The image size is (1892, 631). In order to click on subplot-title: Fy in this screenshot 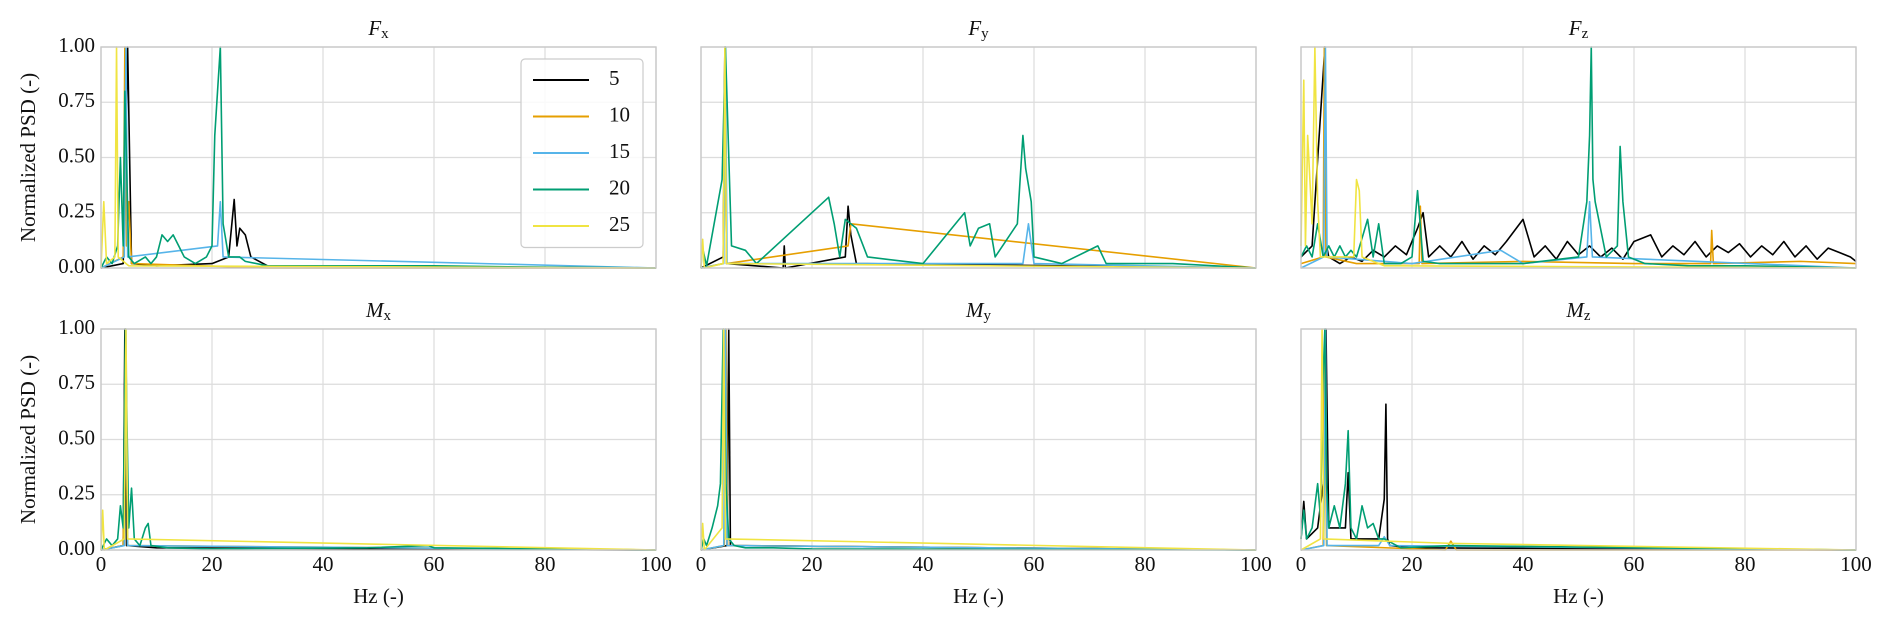, I will do `click(978, 29)`.